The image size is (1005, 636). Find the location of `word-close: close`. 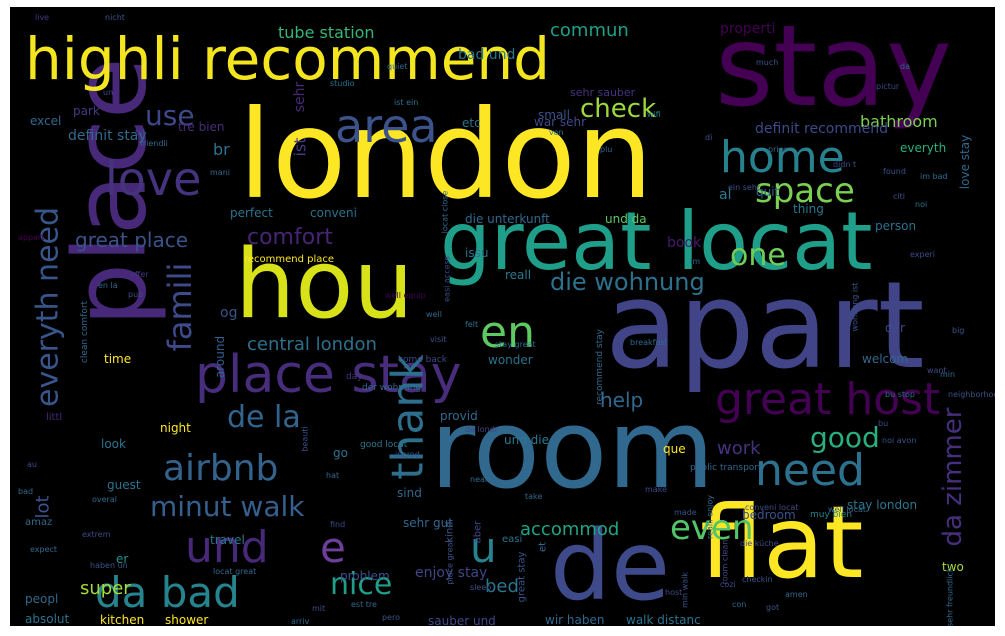

word-close: close is located at coordinates (650, 329).